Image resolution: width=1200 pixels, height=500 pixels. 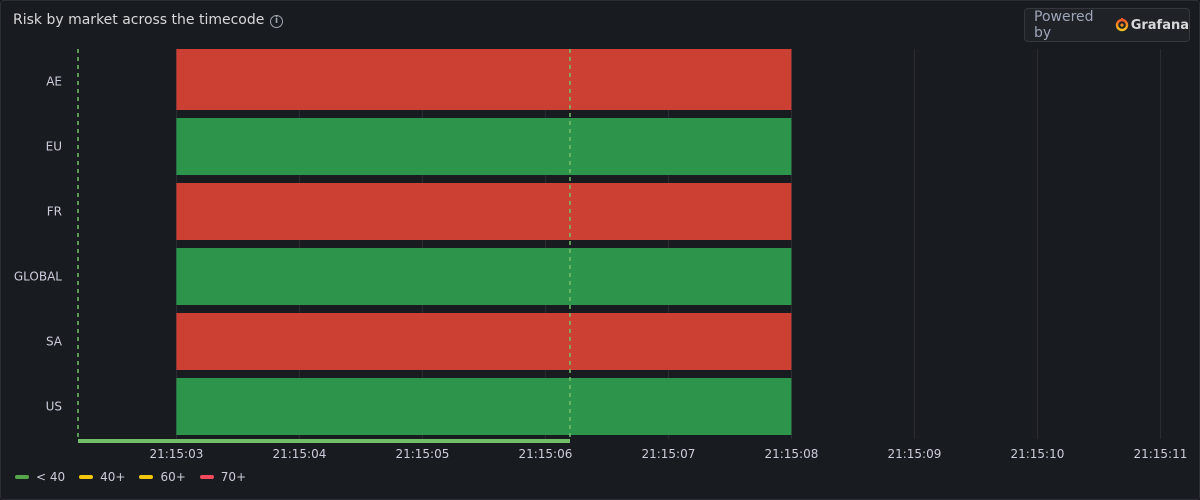 What do you see at coordinates (38, 277) in the screenshot?
I see `row-label: GLOBAL` at bounding box center [38, 277].